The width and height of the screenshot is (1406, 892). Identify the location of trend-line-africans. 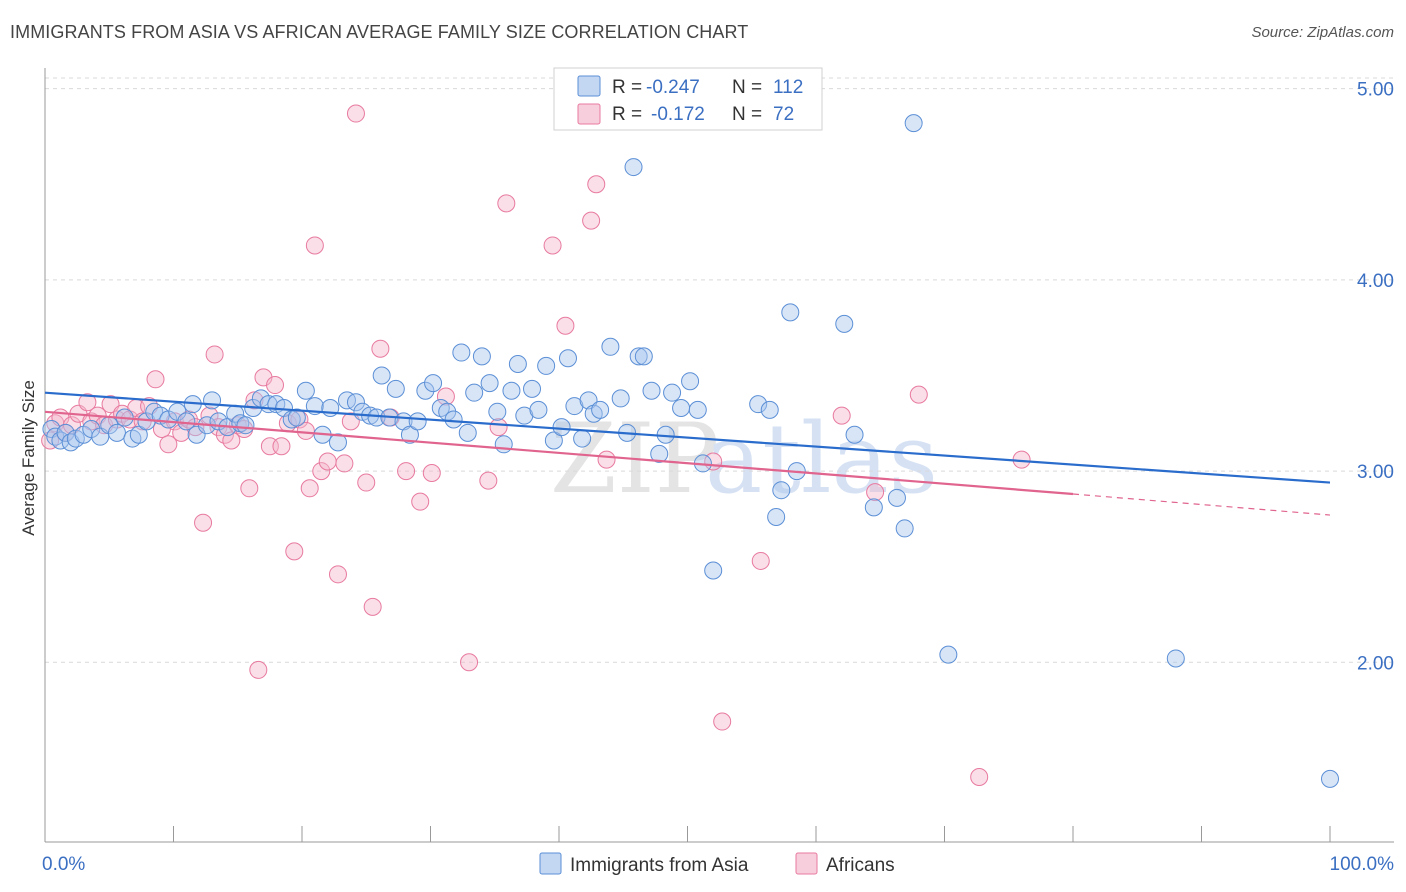
(559, 453).